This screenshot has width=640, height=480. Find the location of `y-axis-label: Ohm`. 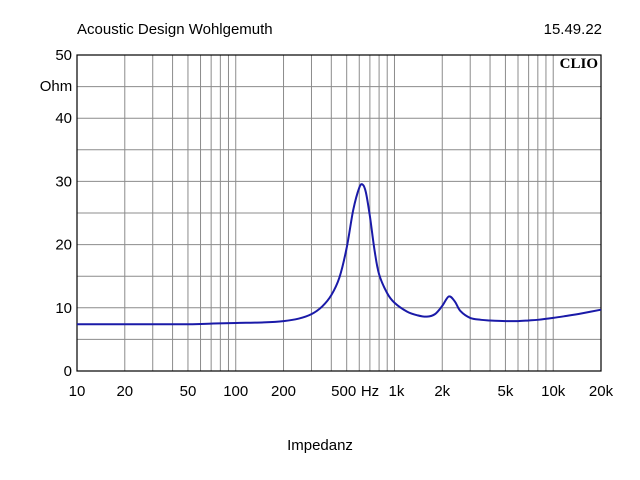

y-axis-label: Ohm is located at coordinates (56, 86).